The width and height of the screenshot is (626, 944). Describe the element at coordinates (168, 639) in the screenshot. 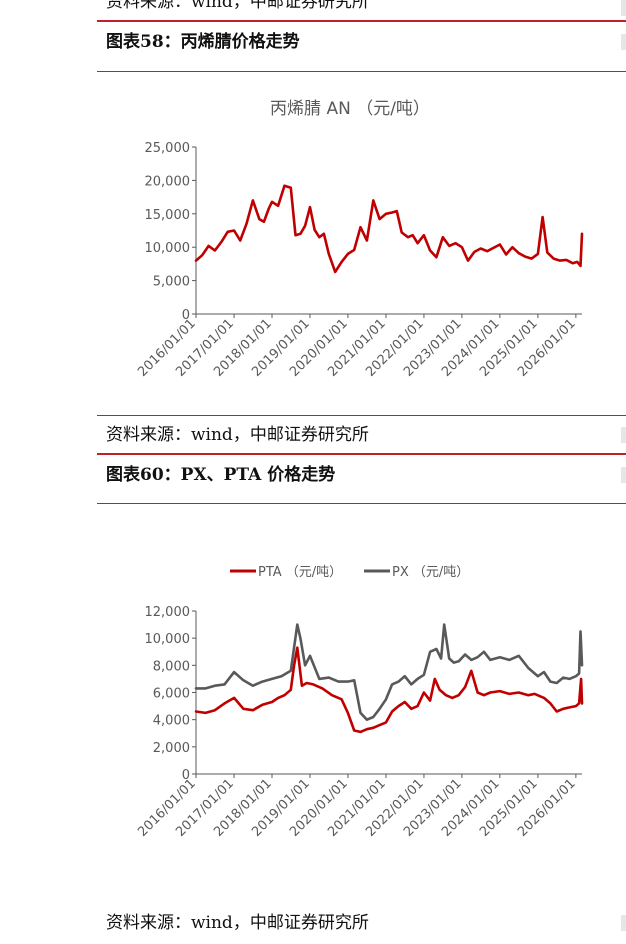

I see `px-pta-y-tick-label: 10,000` at that location.